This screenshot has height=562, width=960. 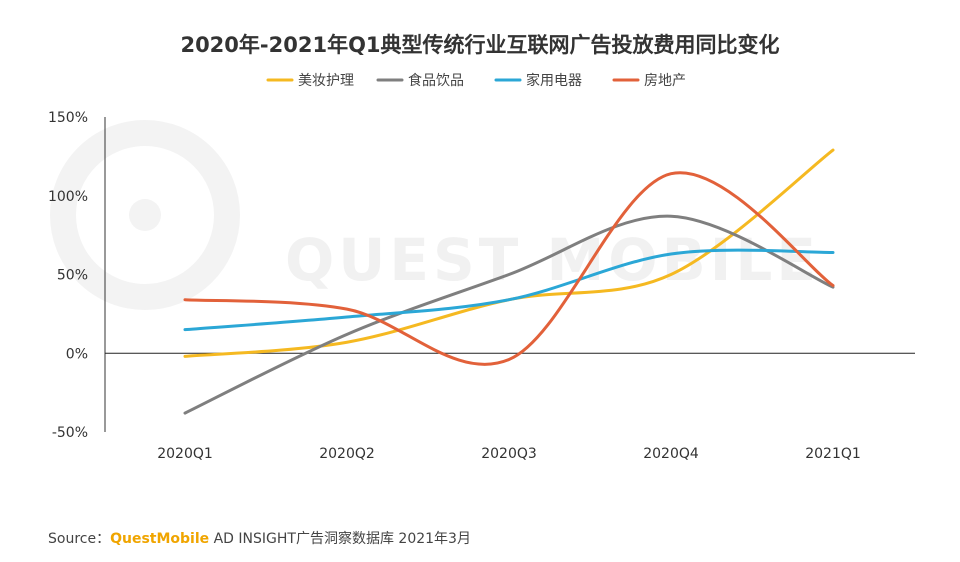 What do you see at coordinates (70, 433) in the screenshot?
I see `y-tick-label: -50%` at bounding box center [70, 433].